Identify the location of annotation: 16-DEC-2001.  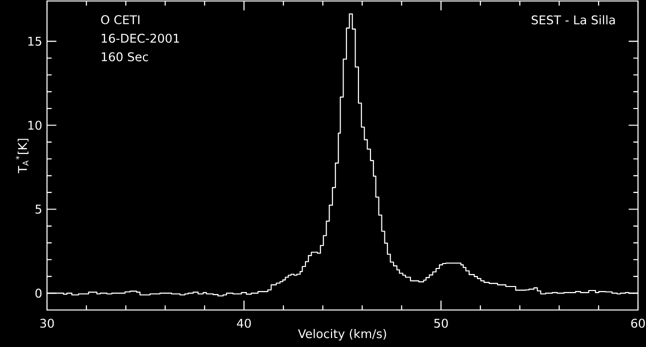
(141, 38).